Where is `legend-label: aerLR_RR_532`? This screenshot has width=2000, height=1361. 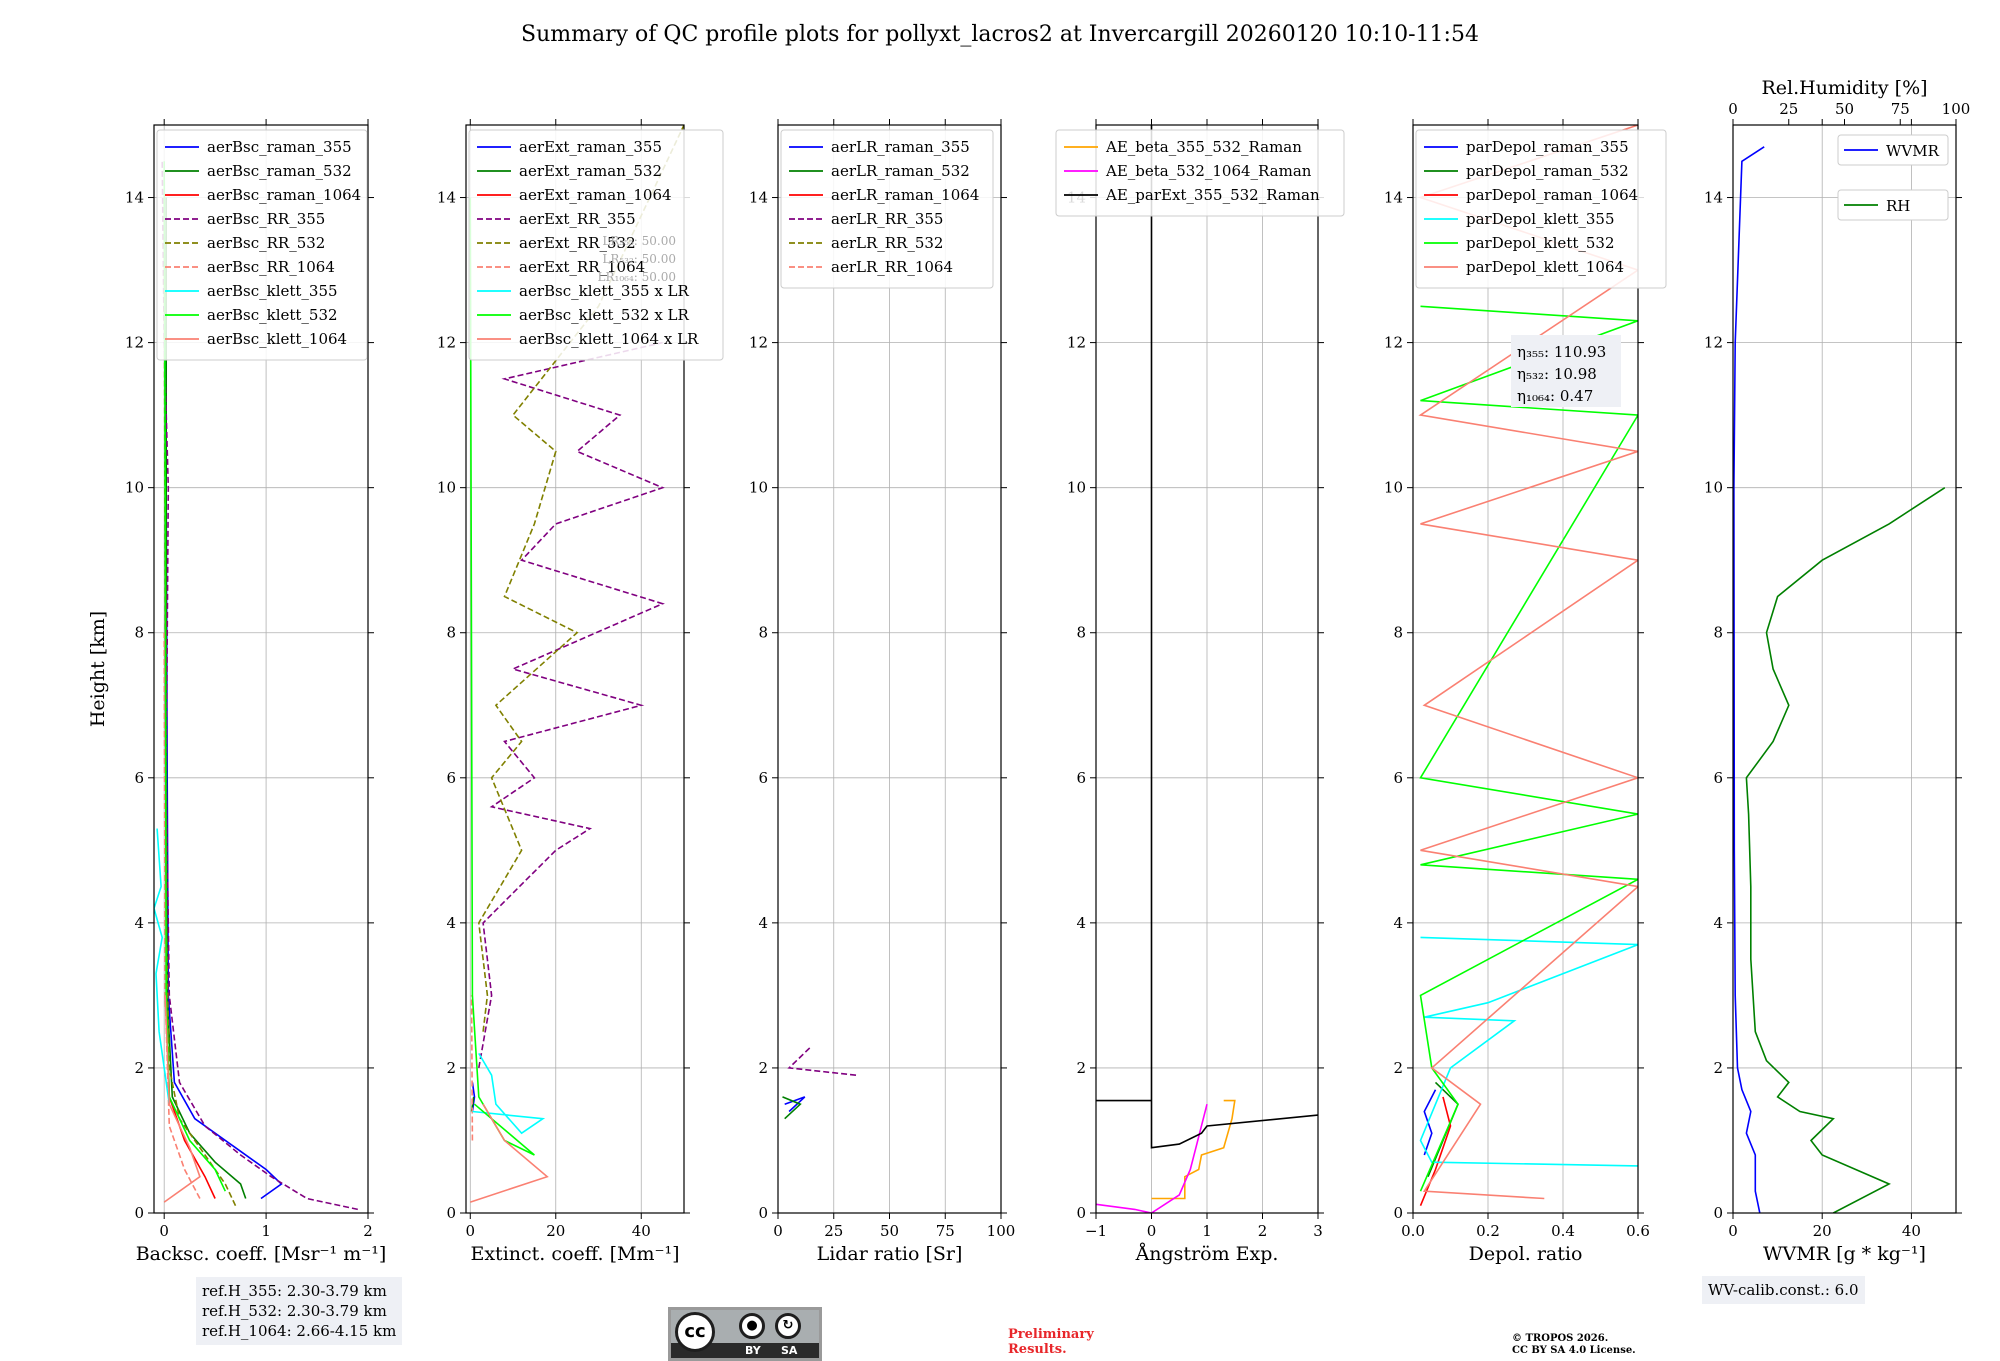
legend-label: aerLR_RR_532 is located at coordinates (887, 243).